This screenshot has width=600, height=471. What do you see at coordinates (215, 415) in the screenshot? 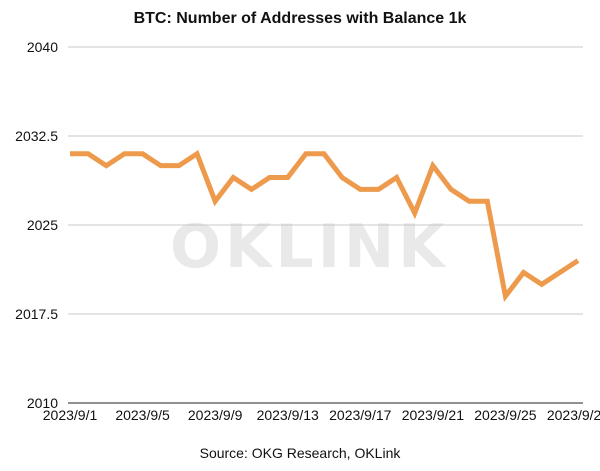
I see `x-tick-label: 2023/9/9` at bounding box center [215, 415].